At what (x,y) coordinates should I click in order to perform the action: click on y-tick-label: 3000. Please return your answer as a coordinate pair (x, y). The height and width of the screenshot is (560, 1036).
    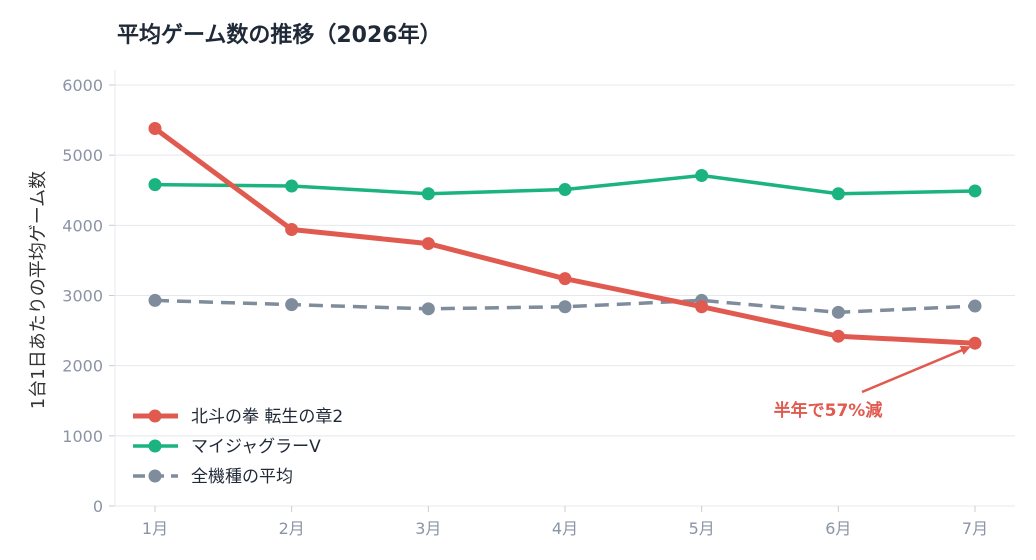
    Looking at the image, I should click on (82, 296).